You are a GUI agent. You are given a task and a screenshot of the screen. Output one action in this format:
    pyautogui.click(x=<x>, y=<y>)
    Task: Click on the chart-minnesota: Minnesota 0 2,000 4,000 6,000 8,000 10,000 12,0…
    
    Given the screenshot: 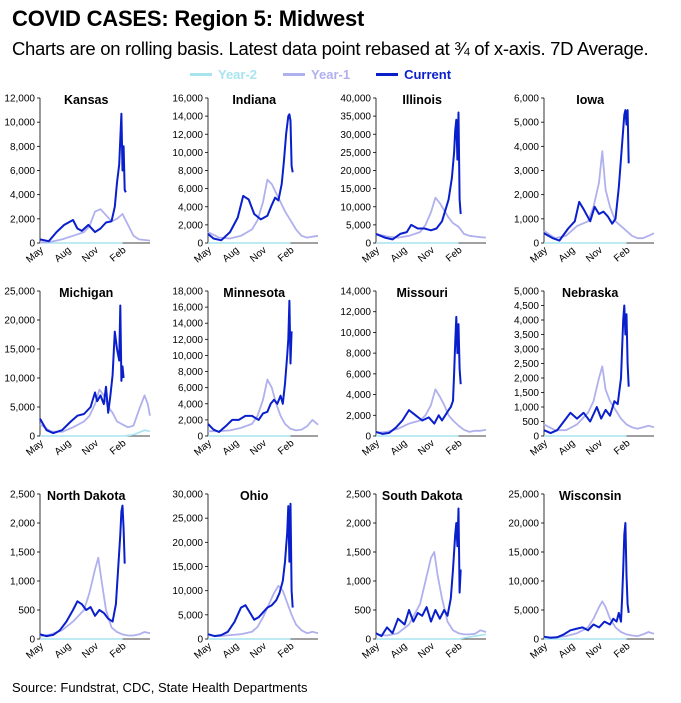 What is the action you would take?
    pyautogui.click(x=245, y=372)
    